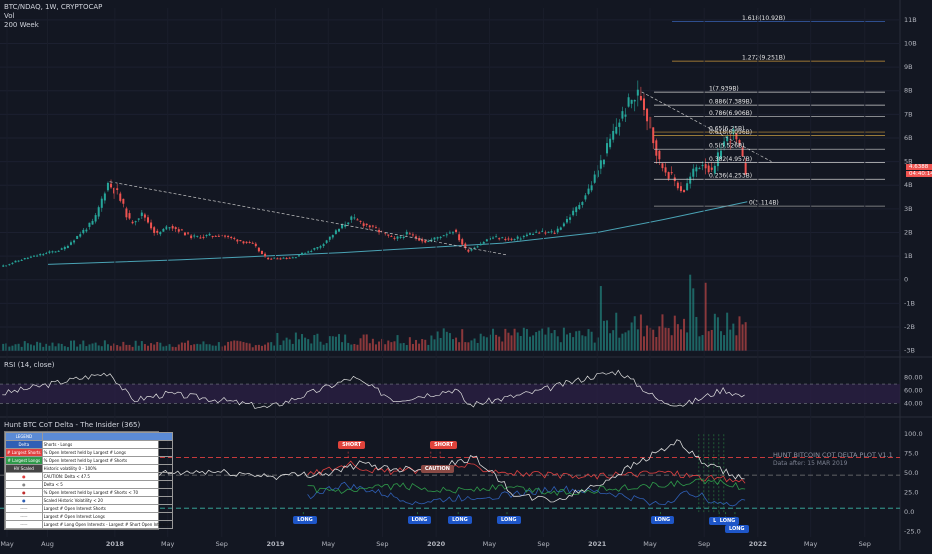  I want to click on legend-description: Largest # Open Interest Longs, so click(107, 516).